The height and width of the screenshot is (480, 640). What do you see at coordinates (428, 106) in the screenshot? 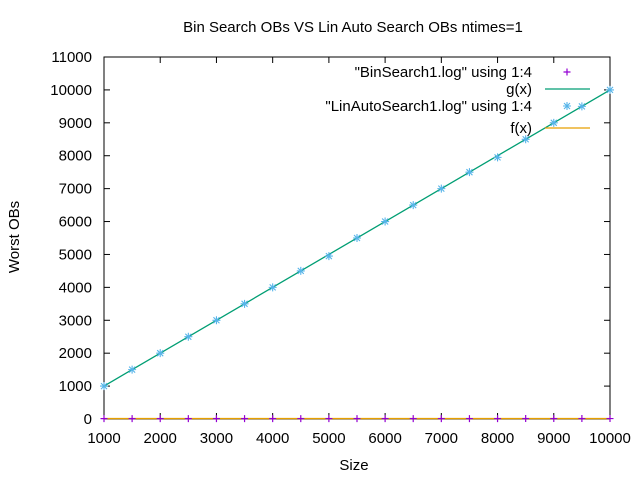
I see `legend-label: "LinAutoSearch1.log" using 1:4` at bounding box center [428, 106].